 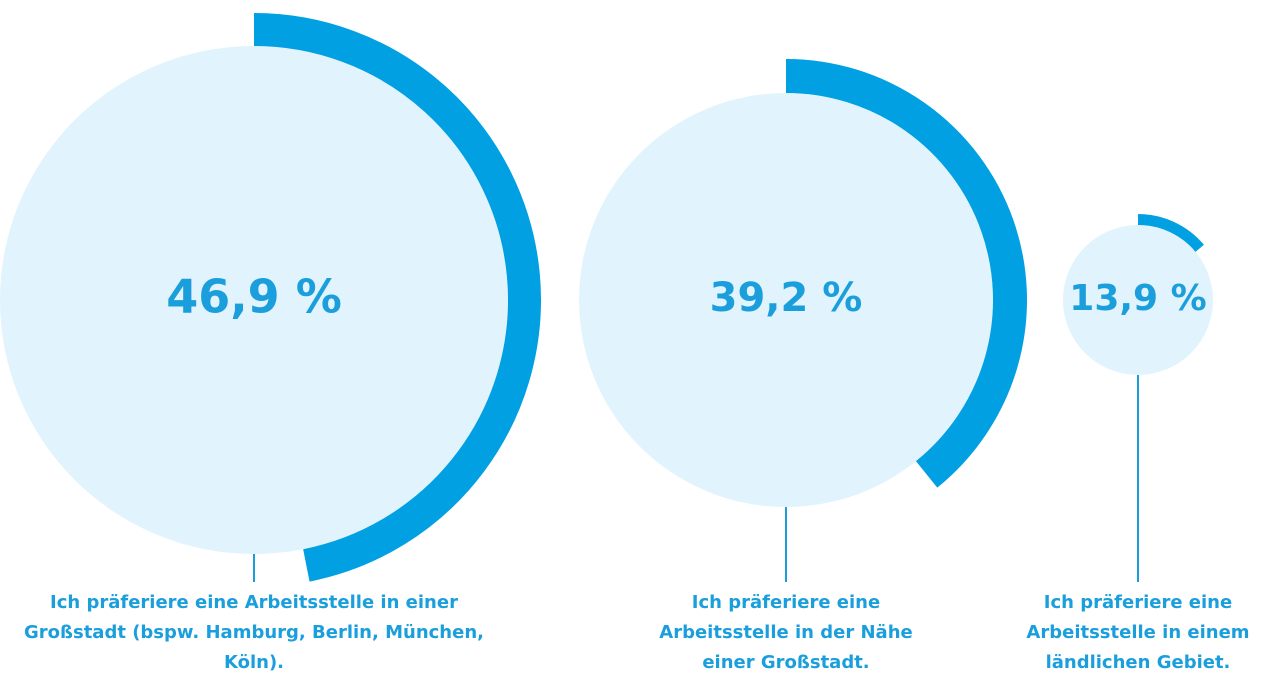 I want to click on value-label: 39,2 %, so click(x=786, y=298).